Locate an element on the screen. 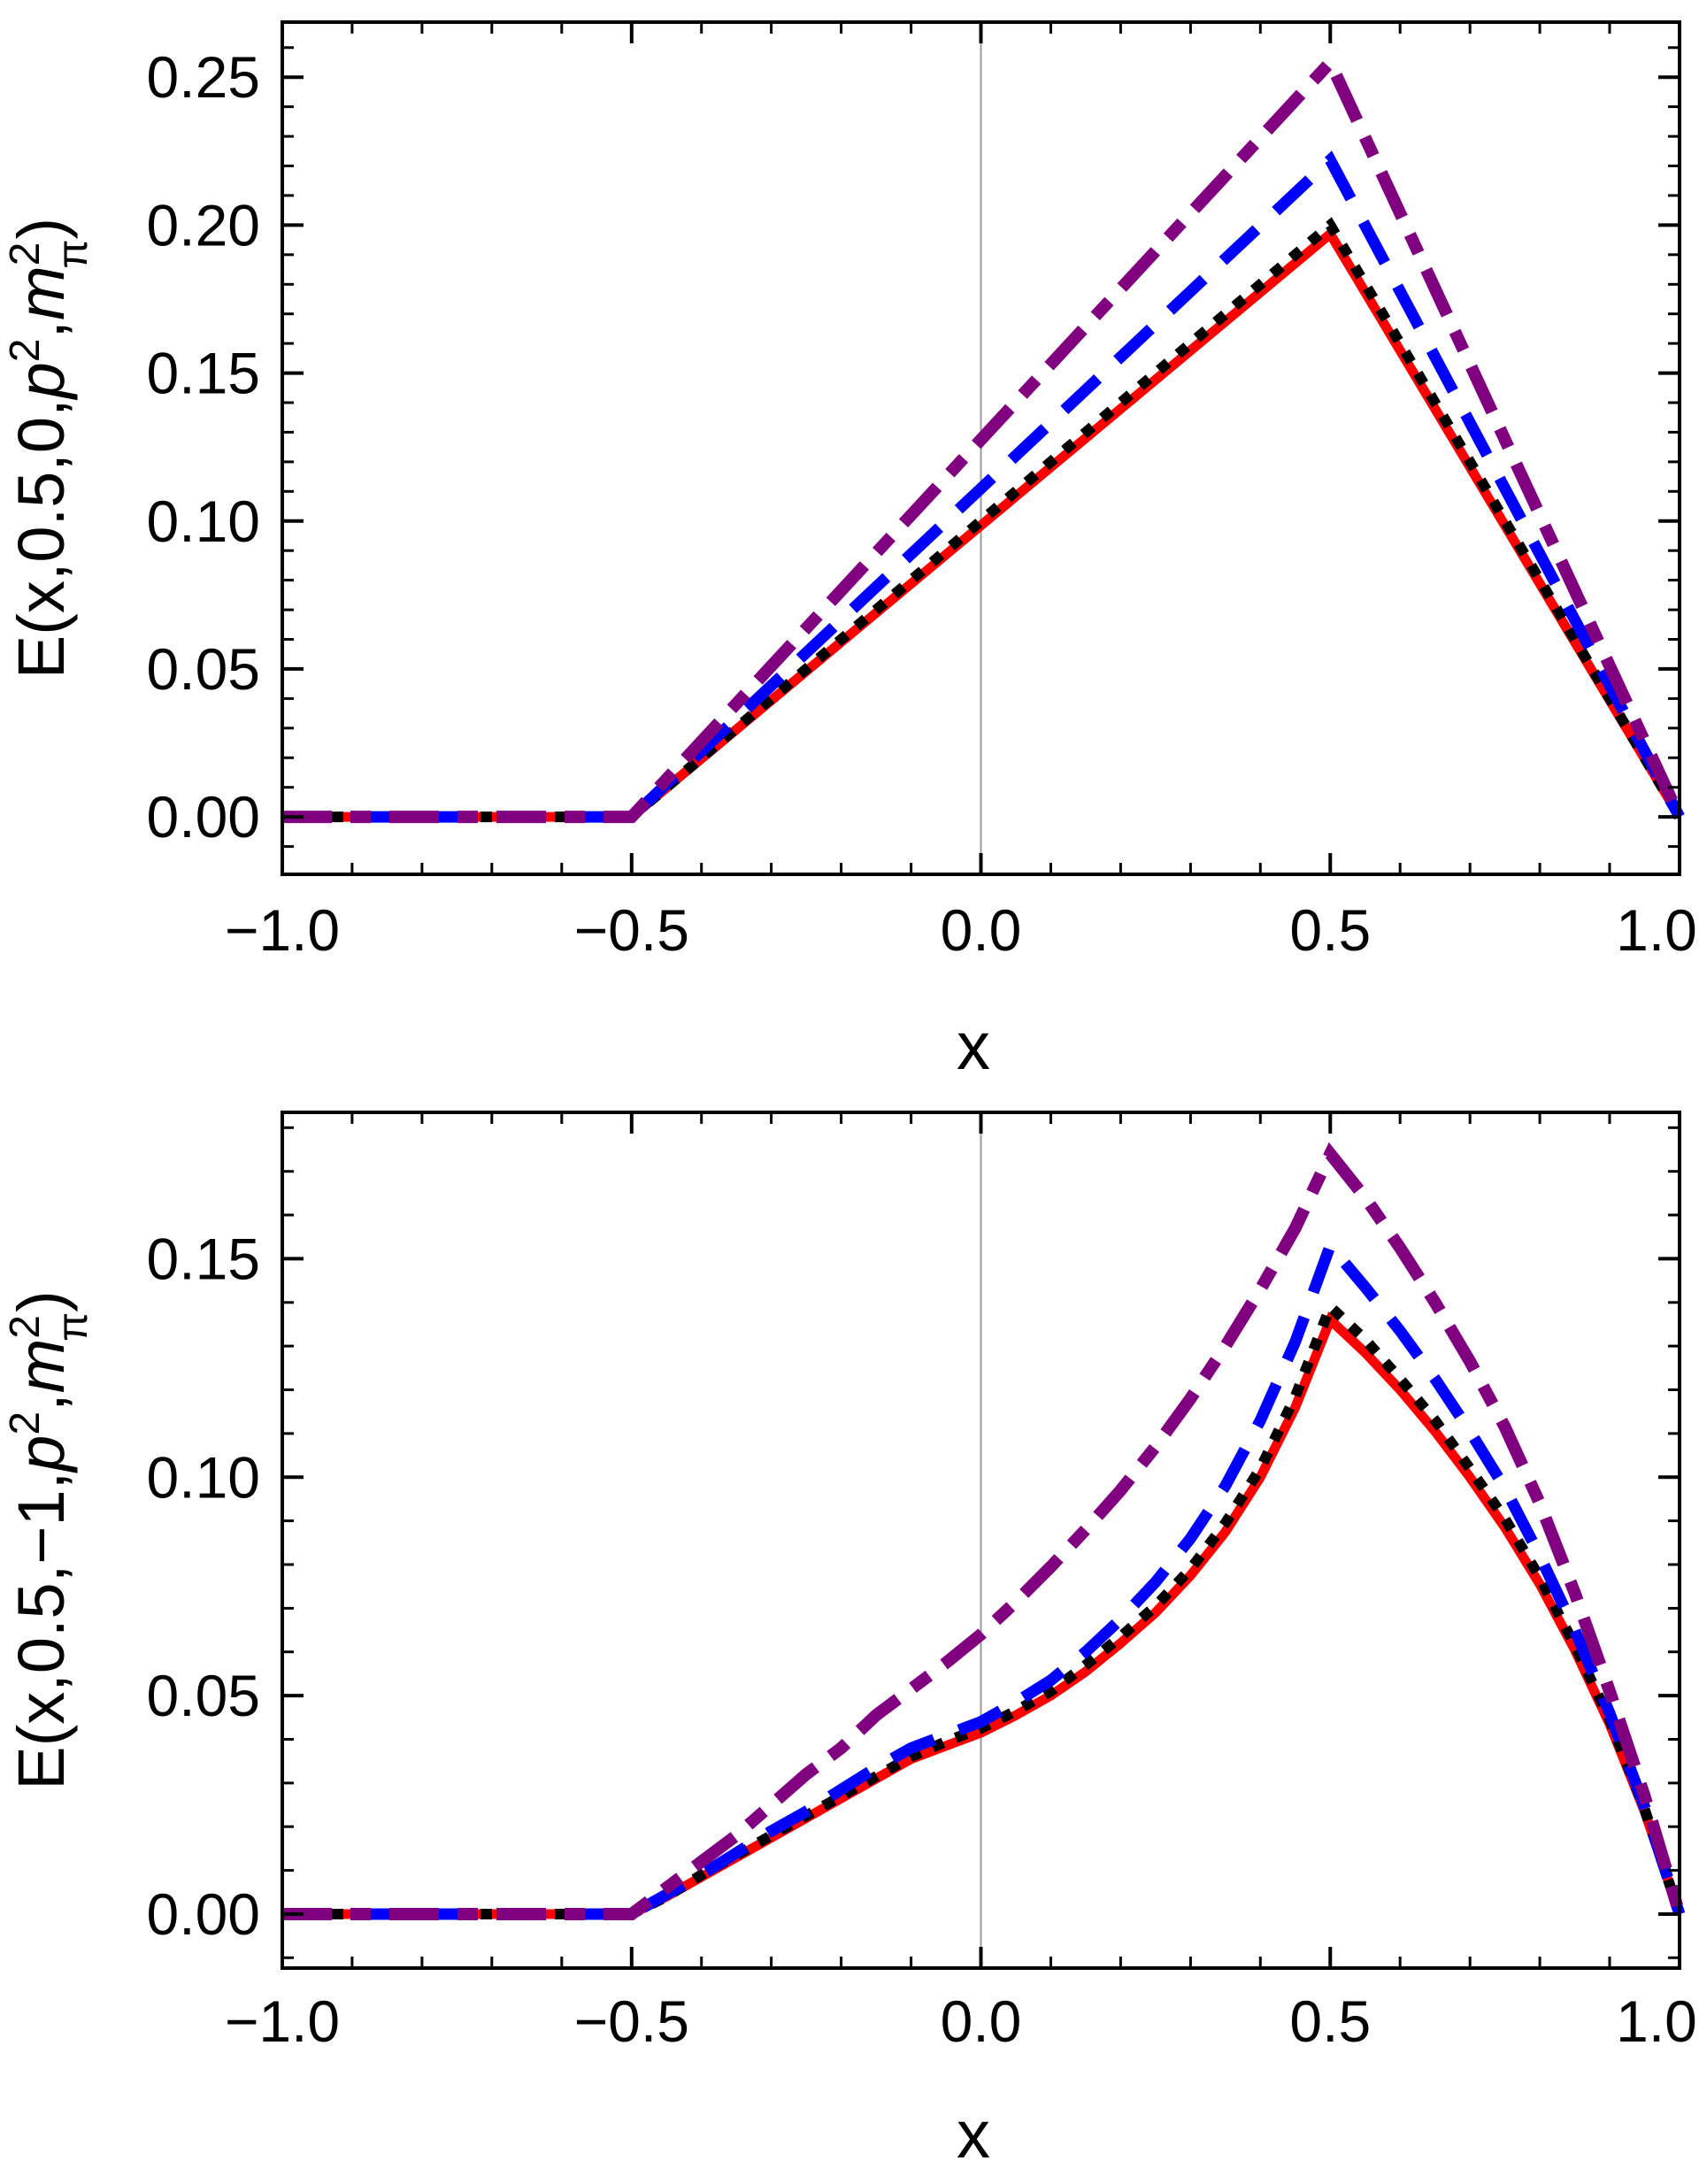 This screenshot has height=2184, width=1699. y-tick-label: 0.20 is located at coordinates (203, 225).